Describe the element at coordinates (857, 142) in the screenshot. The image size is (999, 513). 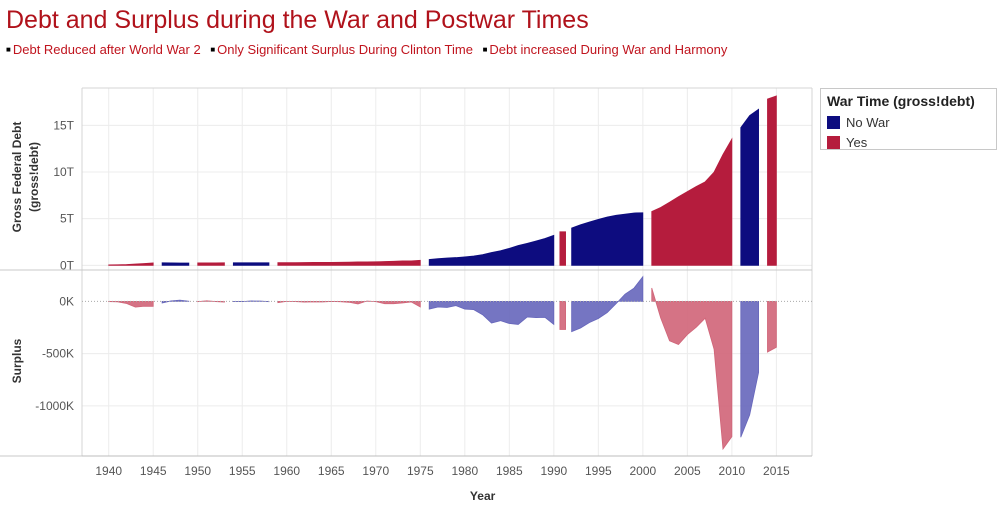
I see `legend-label-yes: Yes` at that location.